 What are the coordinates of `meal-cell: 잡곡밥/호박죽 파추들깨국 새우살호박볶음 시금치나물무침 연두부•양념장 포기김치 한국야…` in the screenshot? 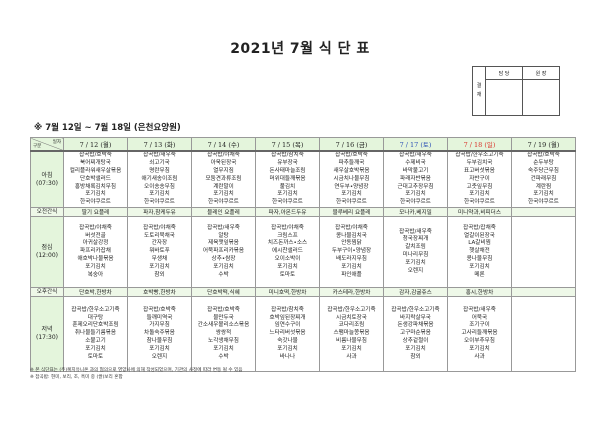 It's located at (351, 179).